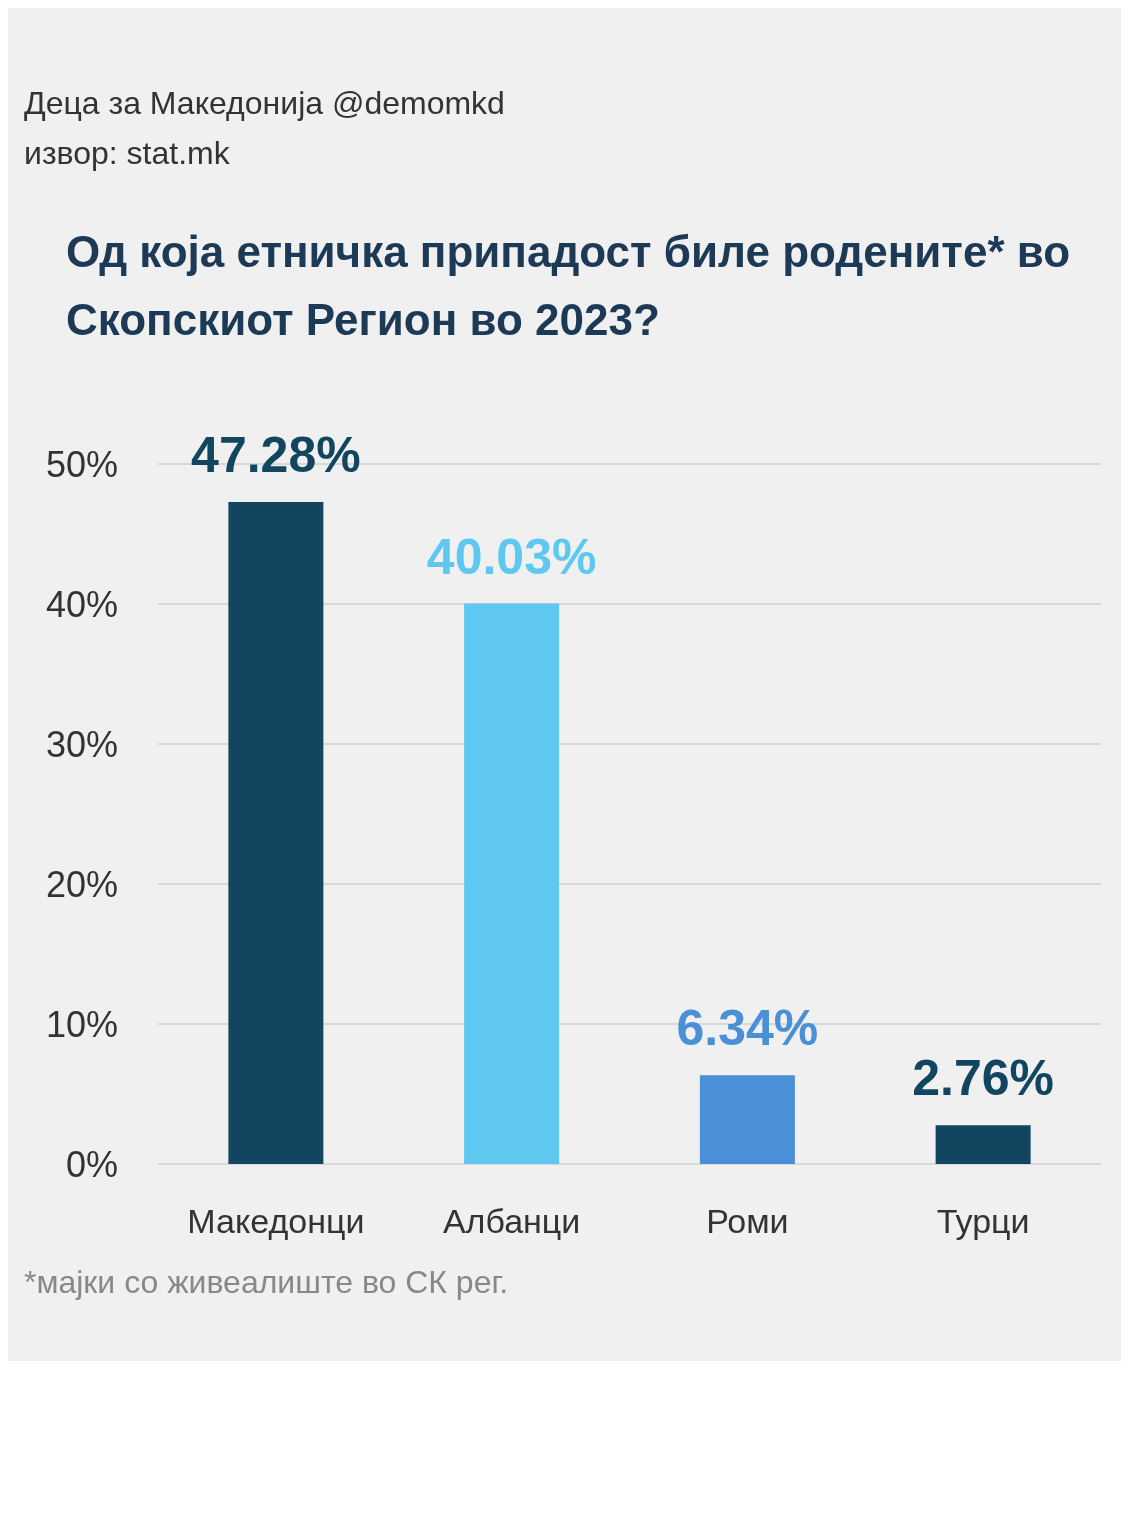 This screenshot has height=1536, width=1129. What do you see at coordinates (568, 286) in the screenshot?
I see `chart-title: Од која етничка припадост биле родените* во Скопскиот Регион во 2023?` at bounding box center [568, 286].